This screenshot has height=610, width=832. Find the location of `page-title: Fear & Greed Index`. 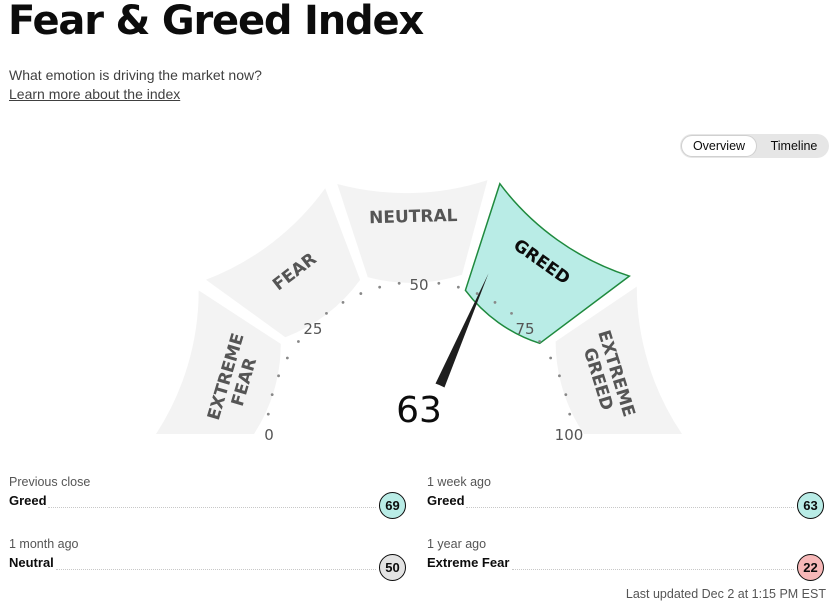

page-title: Fear & Greed Index is located at coordinates (216, 22).